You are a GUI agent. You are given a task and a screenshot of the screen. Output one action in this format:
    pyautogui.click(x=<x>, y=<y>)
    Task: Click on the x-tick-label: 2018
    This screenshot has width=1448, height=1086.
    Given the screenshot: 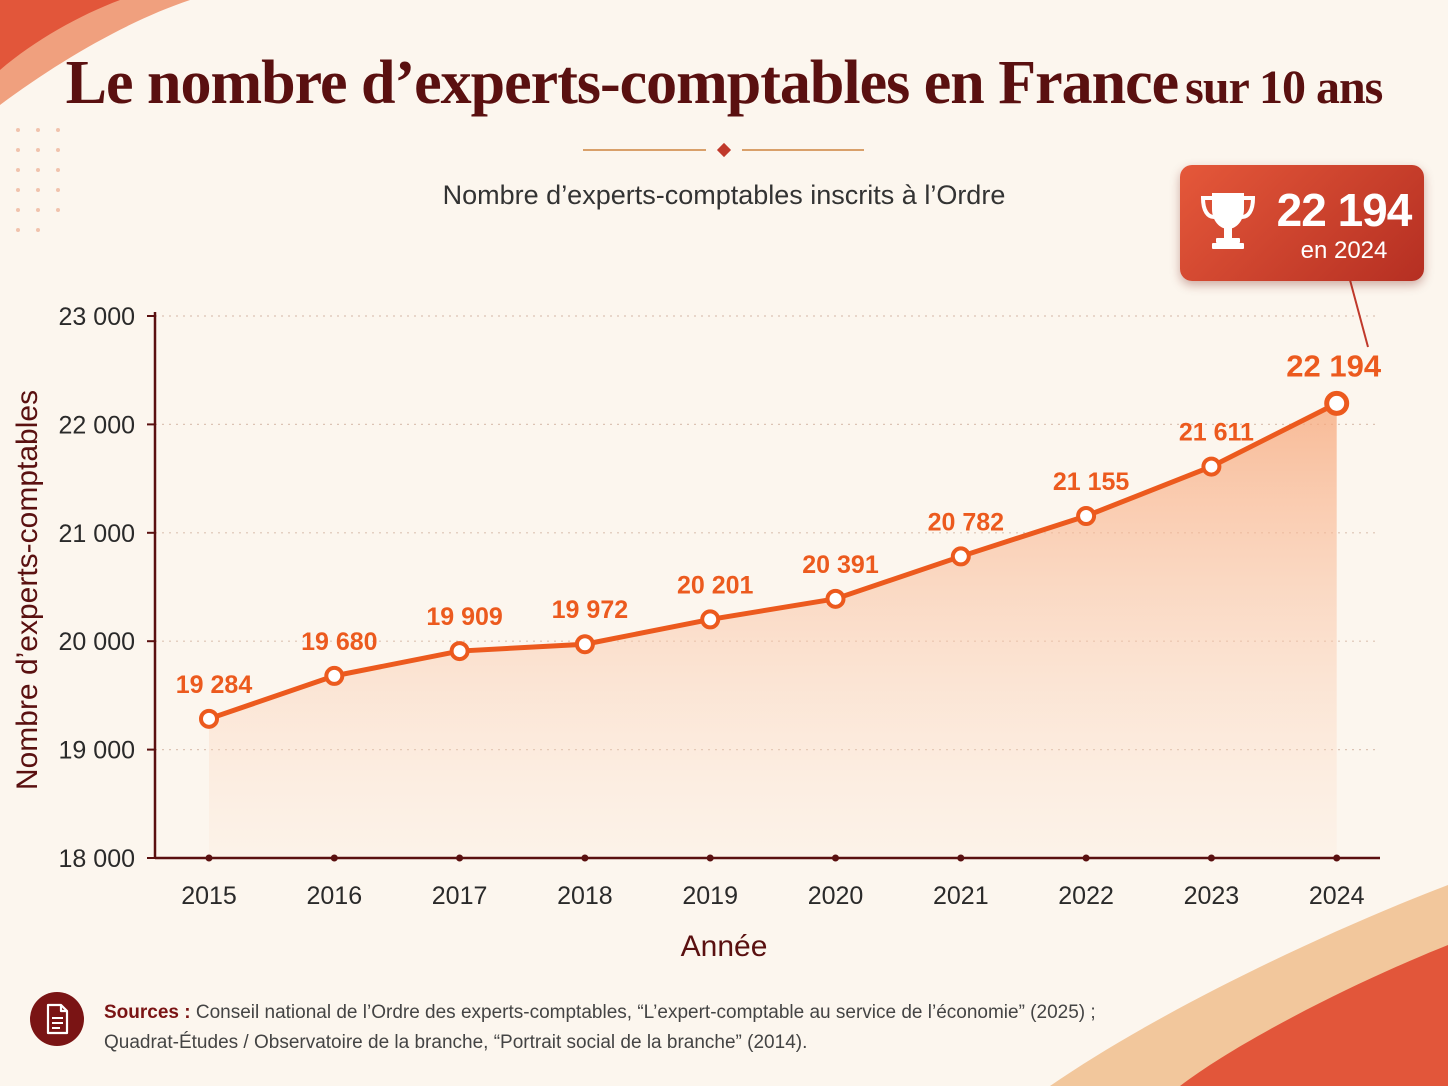 What is the action you would take?
    pyautogui.click(x=585, y=896)
    